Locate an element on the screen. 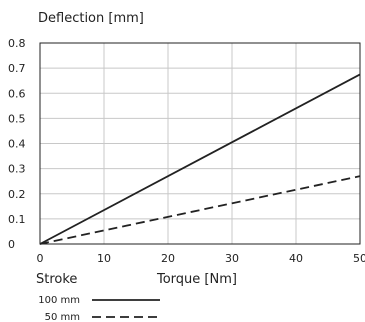 This screenshot has height=322, width=365. y-tick-label: 0.1 is located at coordinates (17, 219).